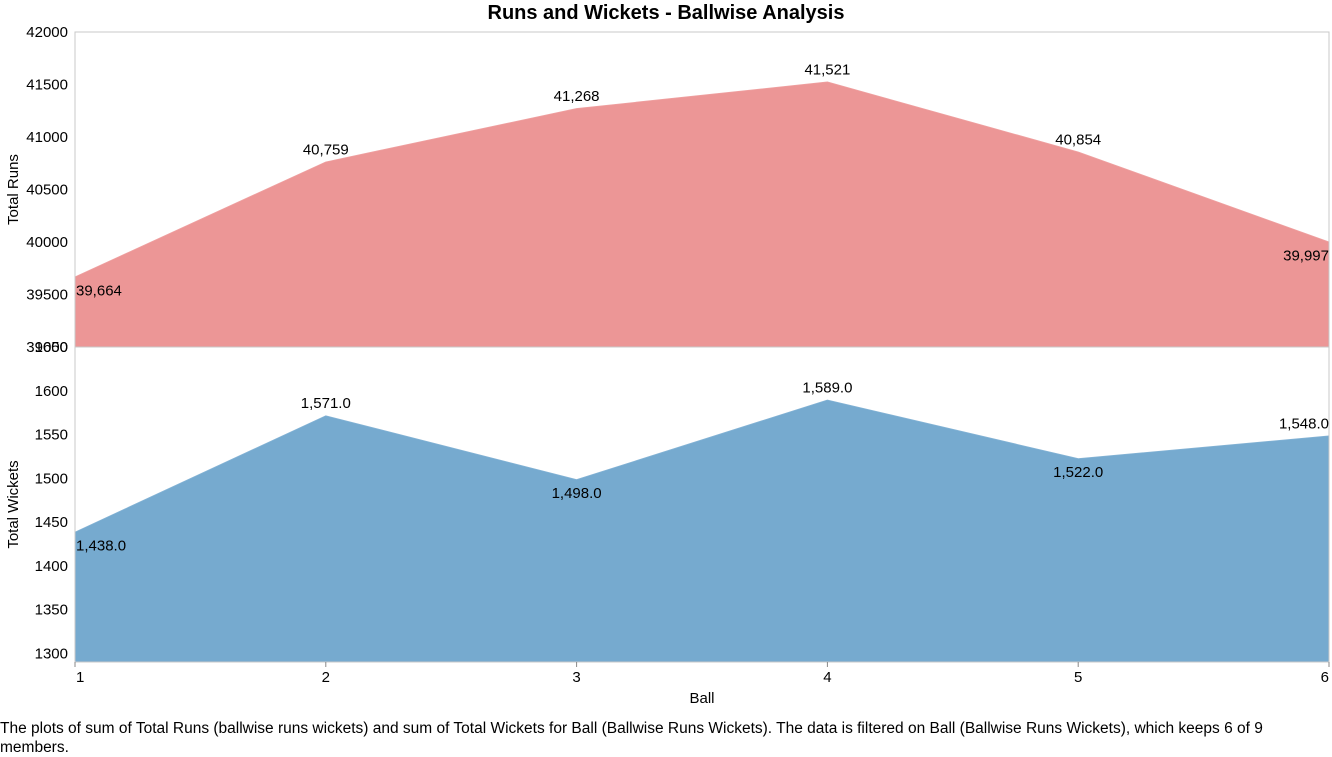  Describe the element at coordinates (99, 290) in the screenshot. I see `runs-data-label: 39,664` at that location.